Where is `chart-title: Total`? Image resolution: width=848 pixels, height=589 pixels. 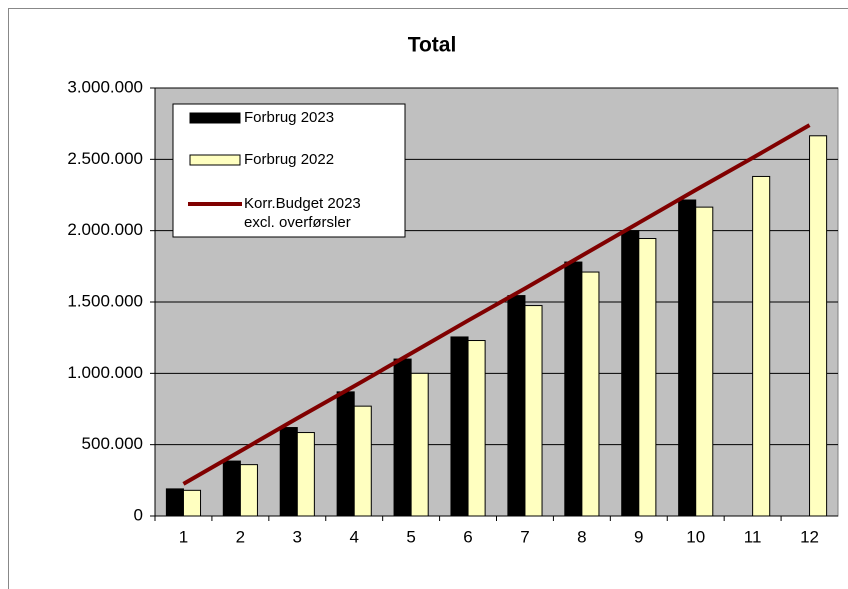
chart-title: Total is located at coordinates (432, 45).